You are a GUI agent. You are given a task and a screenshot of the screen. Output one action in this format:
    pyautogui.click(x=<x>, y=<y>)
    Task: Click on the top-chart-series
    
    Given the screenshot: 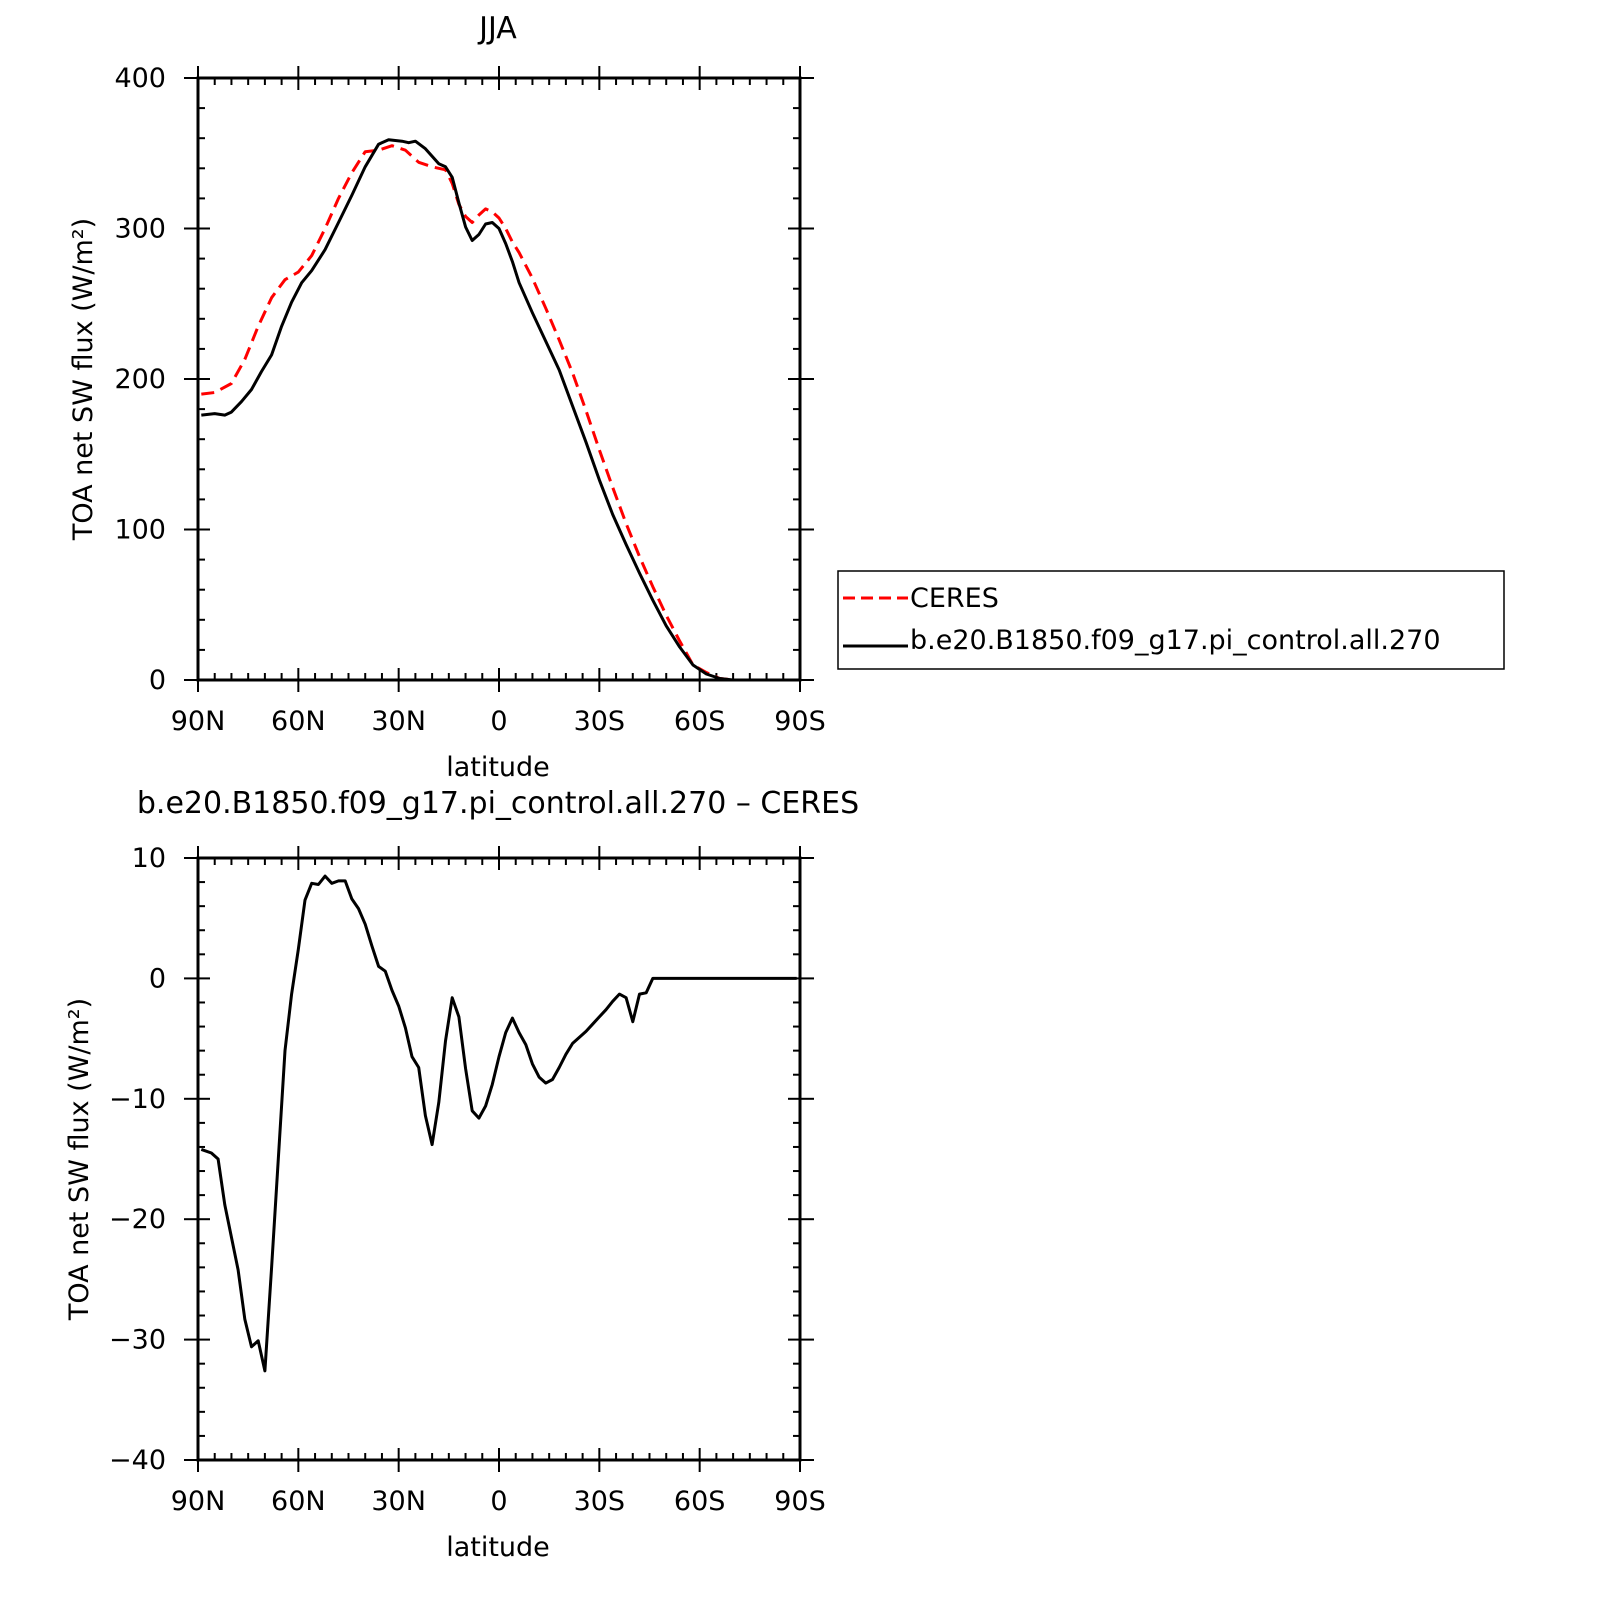 What is the action you would take?
    pyautogui.click(x=499, y=410)
    